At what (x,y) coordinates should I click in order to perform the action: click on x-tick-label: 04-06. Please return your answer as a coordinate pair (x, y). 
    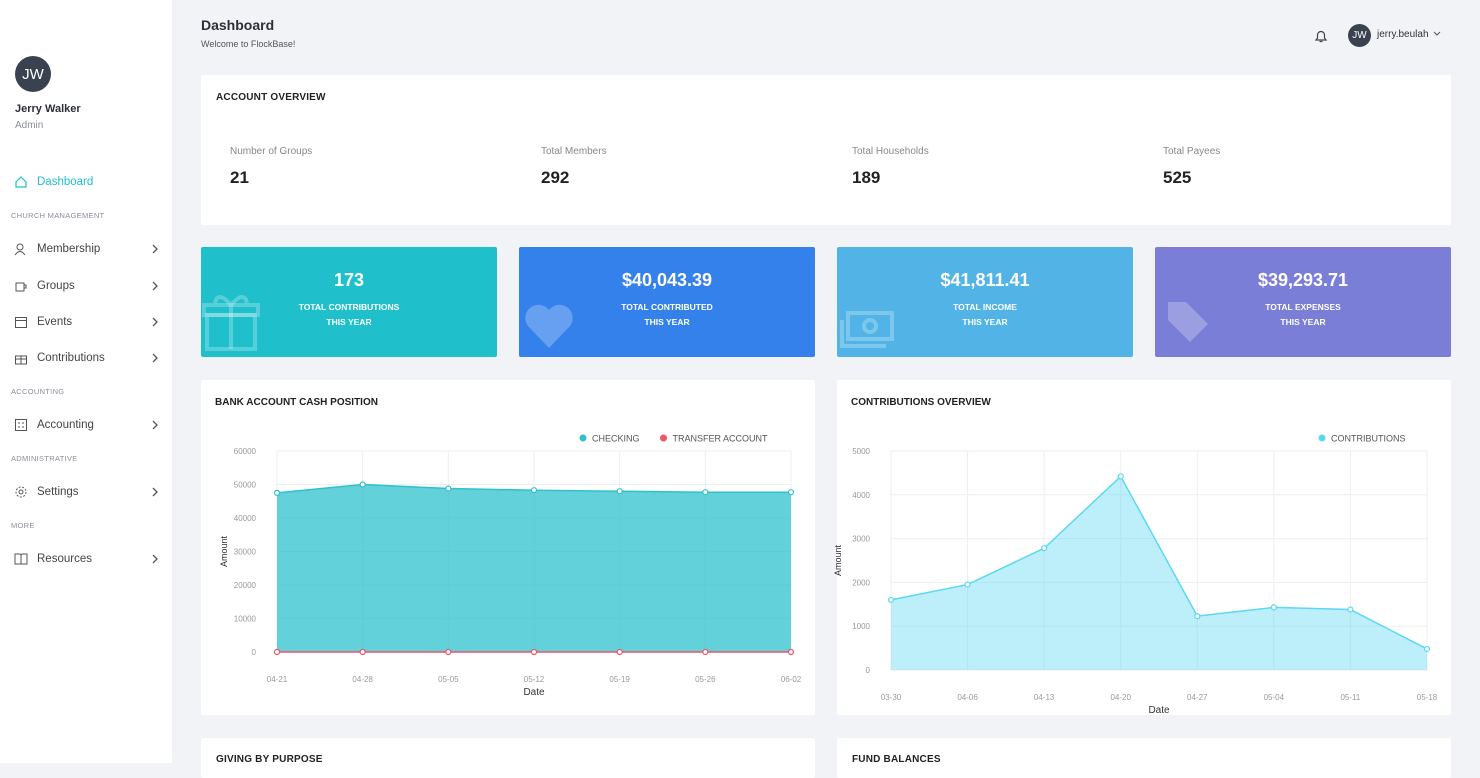
    Looking at the image, I should click on (967, 697).